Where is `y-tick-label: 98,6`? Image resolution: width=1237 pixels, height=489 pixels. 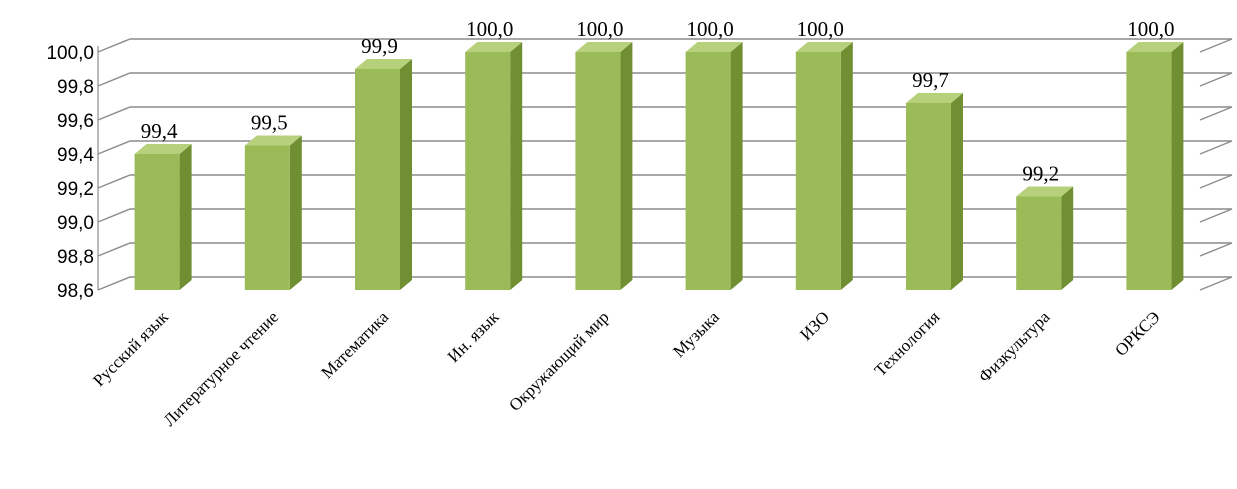
y-tick-label: 98,6 is located at coordinates (75, 291).